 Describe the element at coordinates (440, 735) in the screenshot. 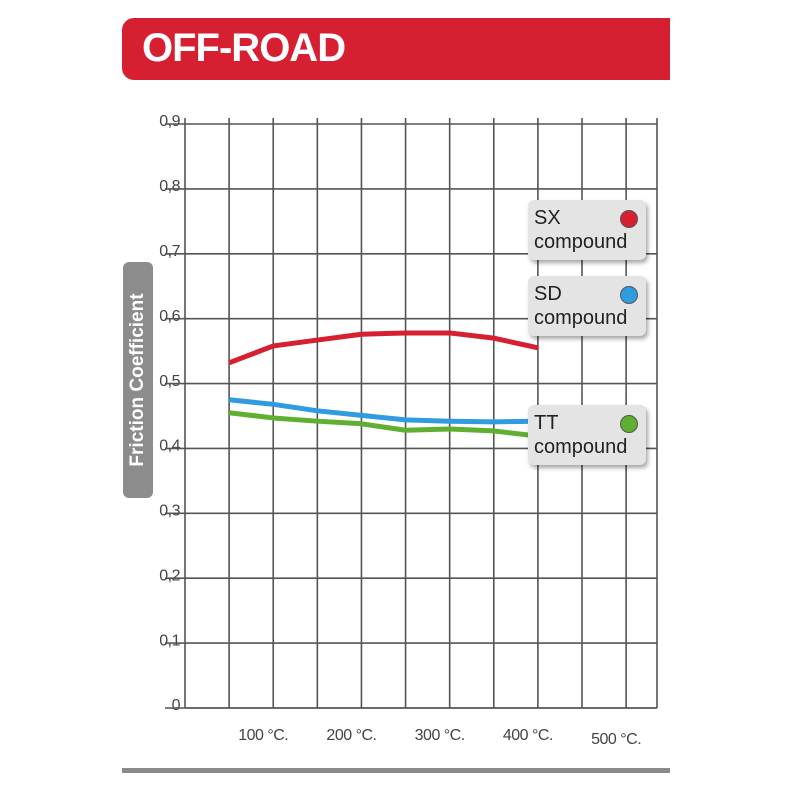

I see `x-tick-label: 300 °C.` at that location.